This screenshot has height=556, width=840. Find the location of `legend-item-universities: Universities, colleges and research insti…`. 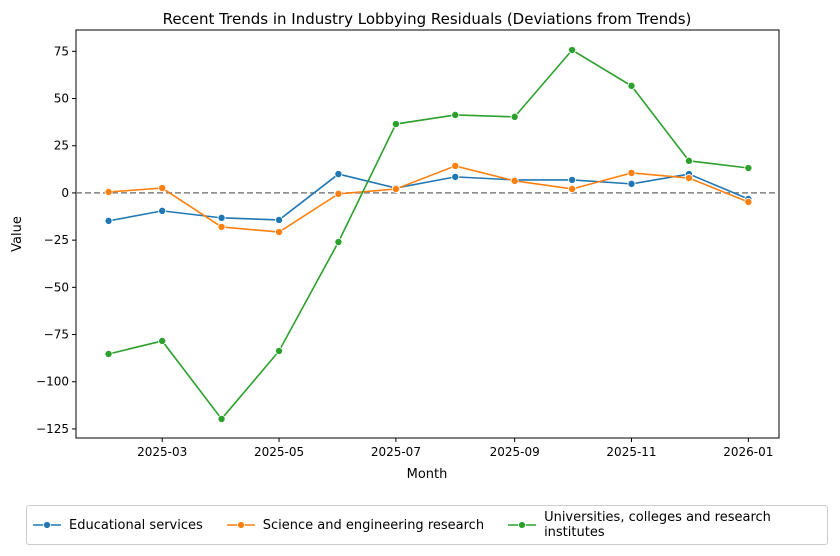

legend-item-universities: Universities, colleges and research insti… is located at coordinates (639, 525).